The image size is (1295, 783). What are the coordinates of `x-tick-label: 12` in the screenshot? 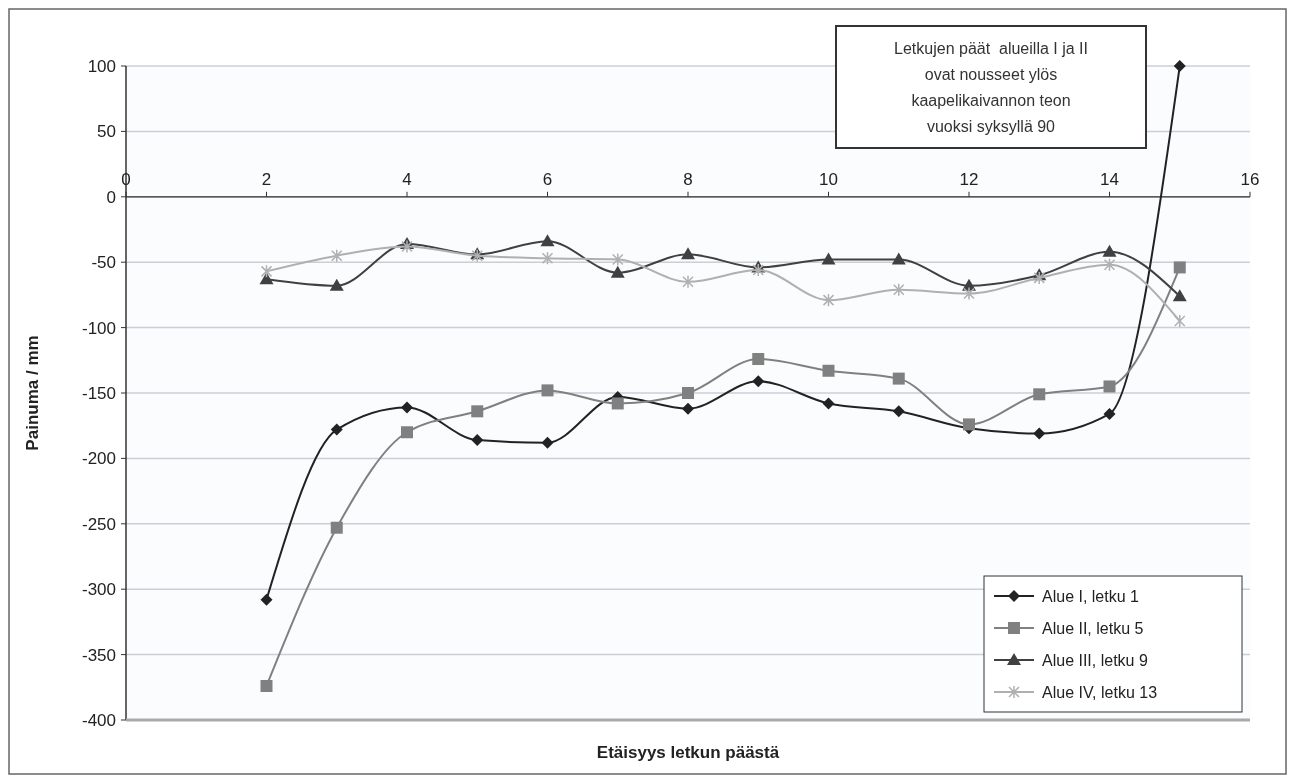 It's located at (969, 179).